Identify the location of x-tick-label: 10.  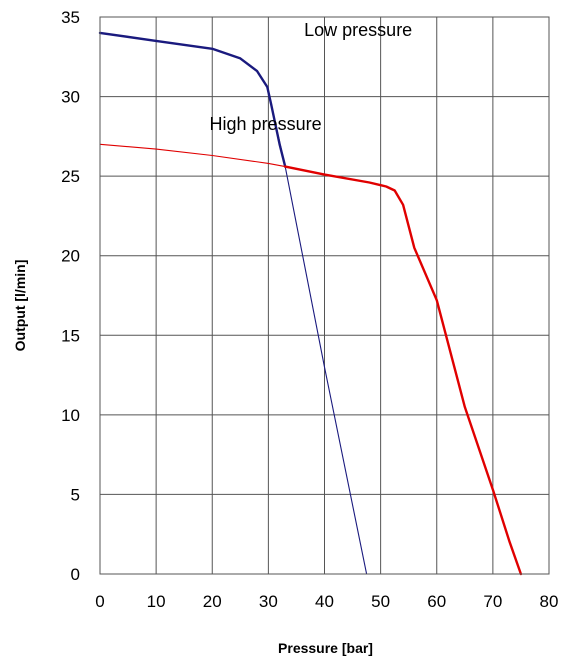
(156, 601).